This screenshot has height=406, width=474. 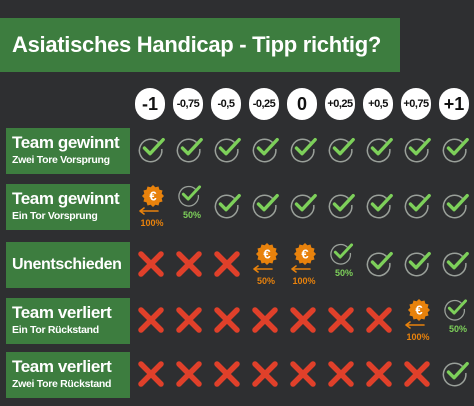 I want to click on handicap-pill-8: +1, so click(x=454, y=104).